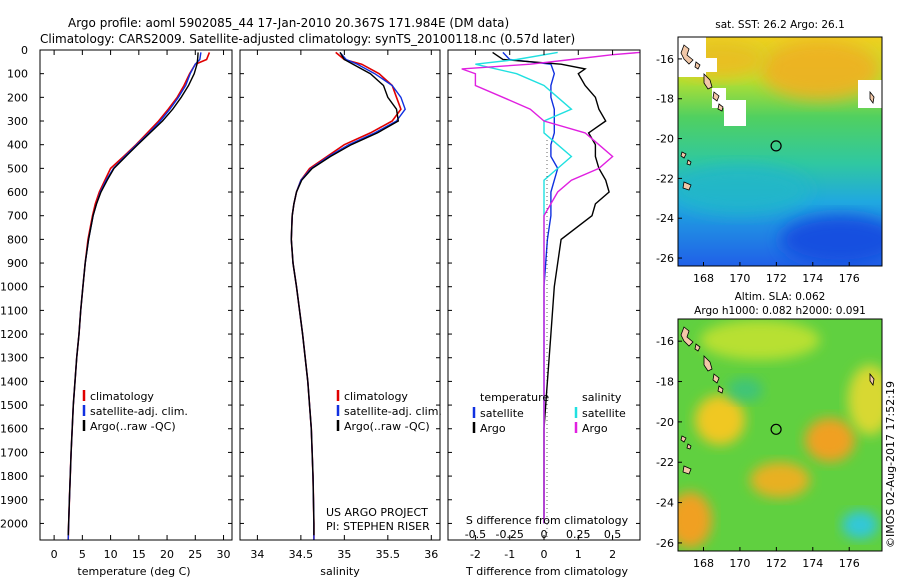 Image resolution: width=900 pixels, height=580 pixels. I want to click on sla-map-frame, so click(780, 435).